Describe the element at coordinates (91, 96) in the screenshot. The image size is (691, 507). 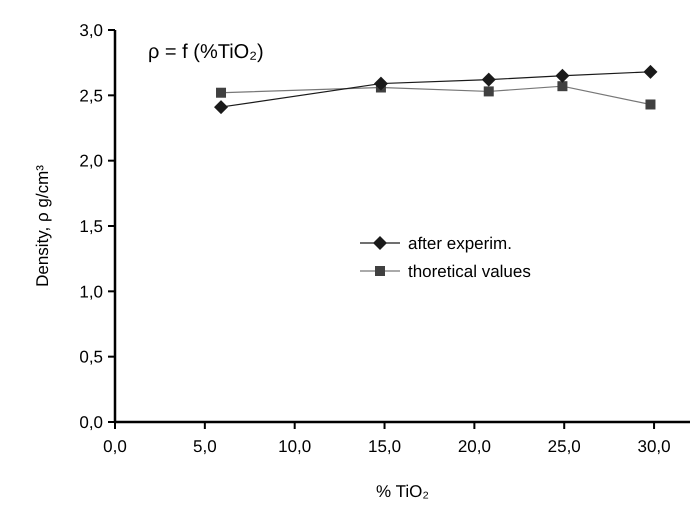
I see `y-tick-label: 2,5` at that location.